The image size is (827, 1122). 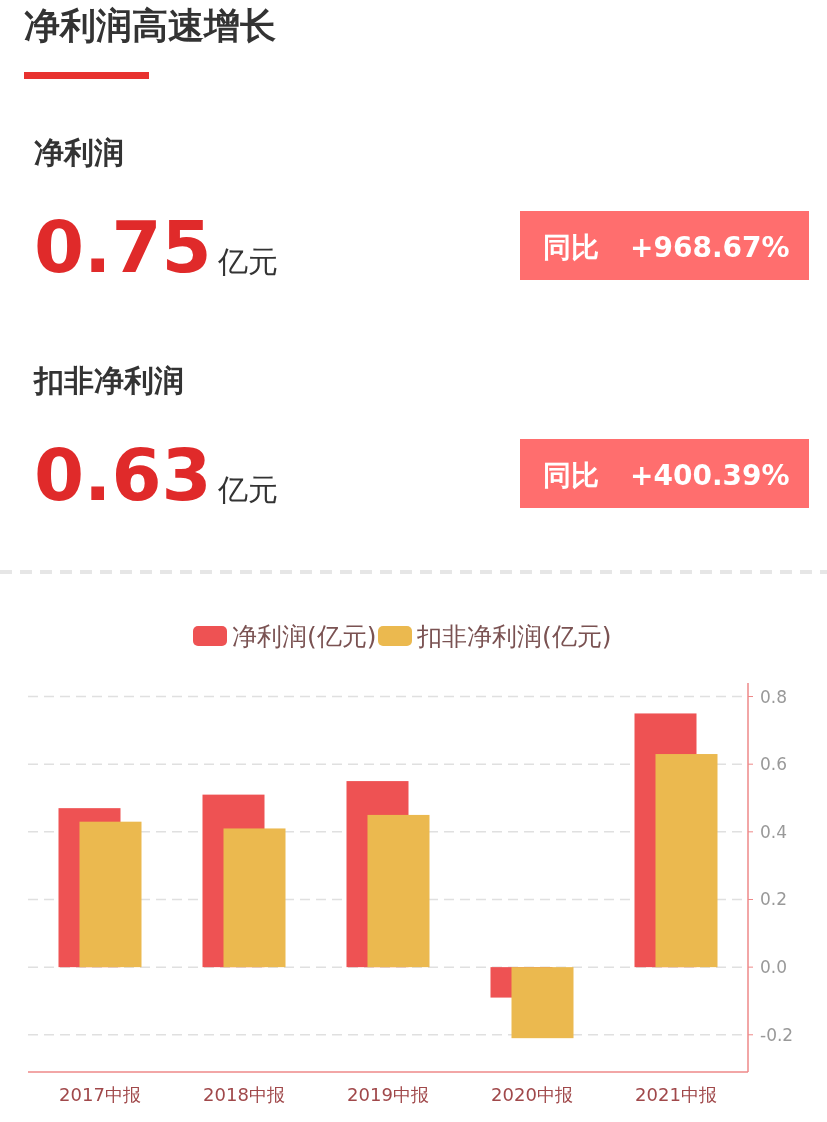 What do you see at coordinates (123, 475) in the screenshot?
I see `text: 0.63` at bounding box center [123, 475].